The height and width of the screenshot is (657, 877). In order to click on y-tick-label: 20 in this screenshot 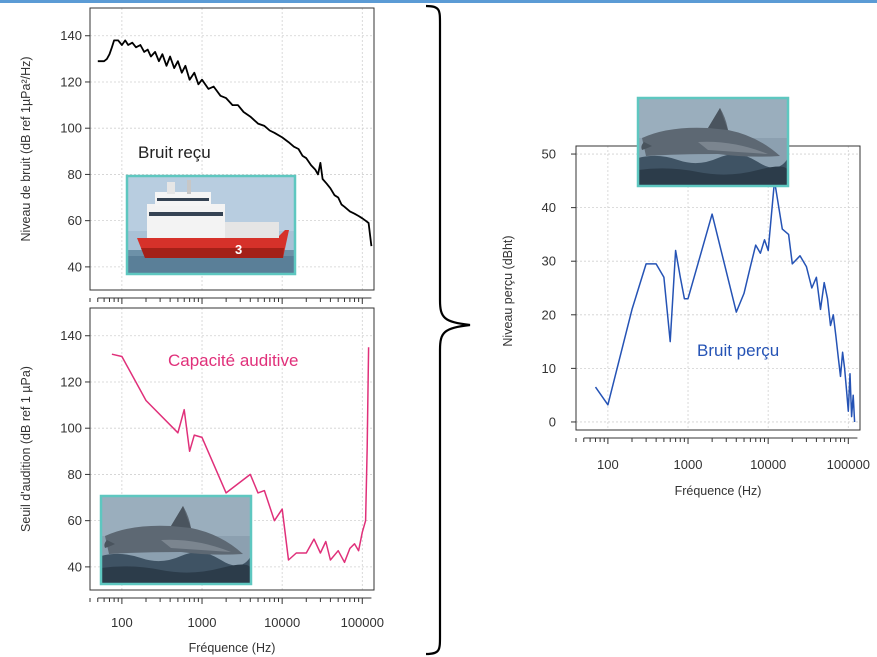, I will do `click(549, 314)`.